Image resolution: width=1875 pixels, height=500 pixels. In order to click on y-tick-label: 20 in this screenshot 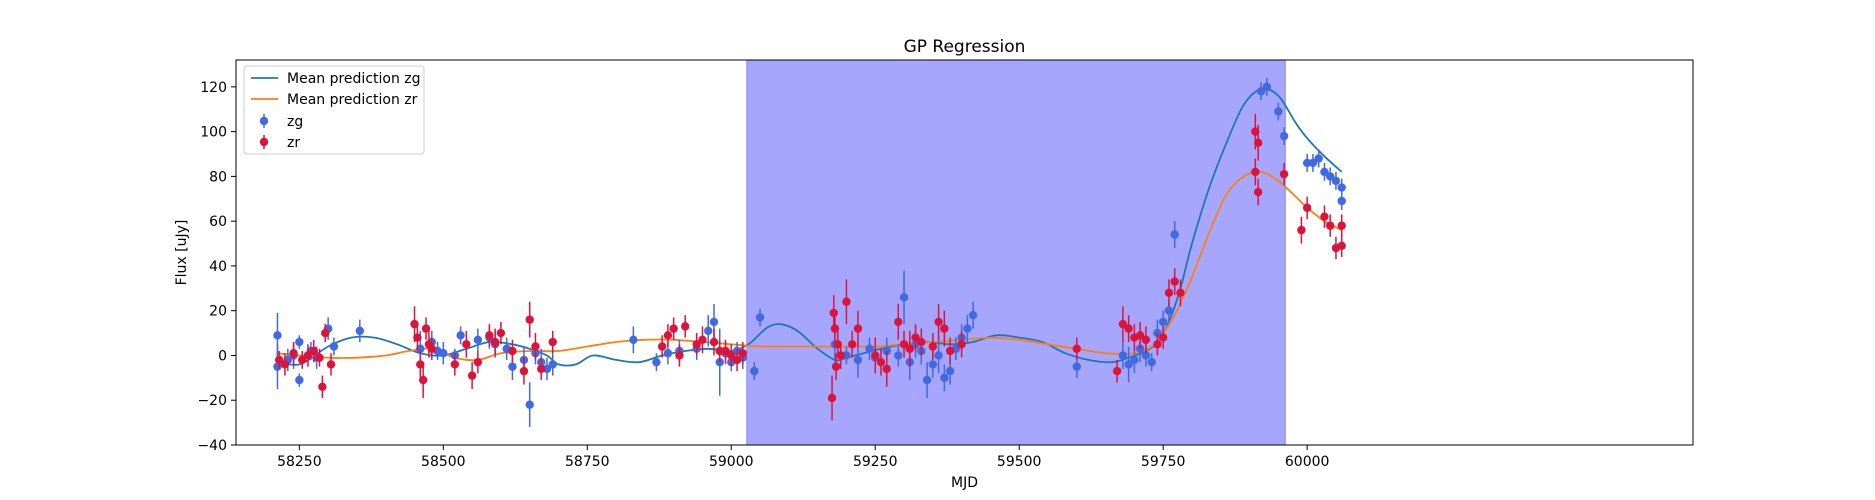, I will do `click(218, 312)`.